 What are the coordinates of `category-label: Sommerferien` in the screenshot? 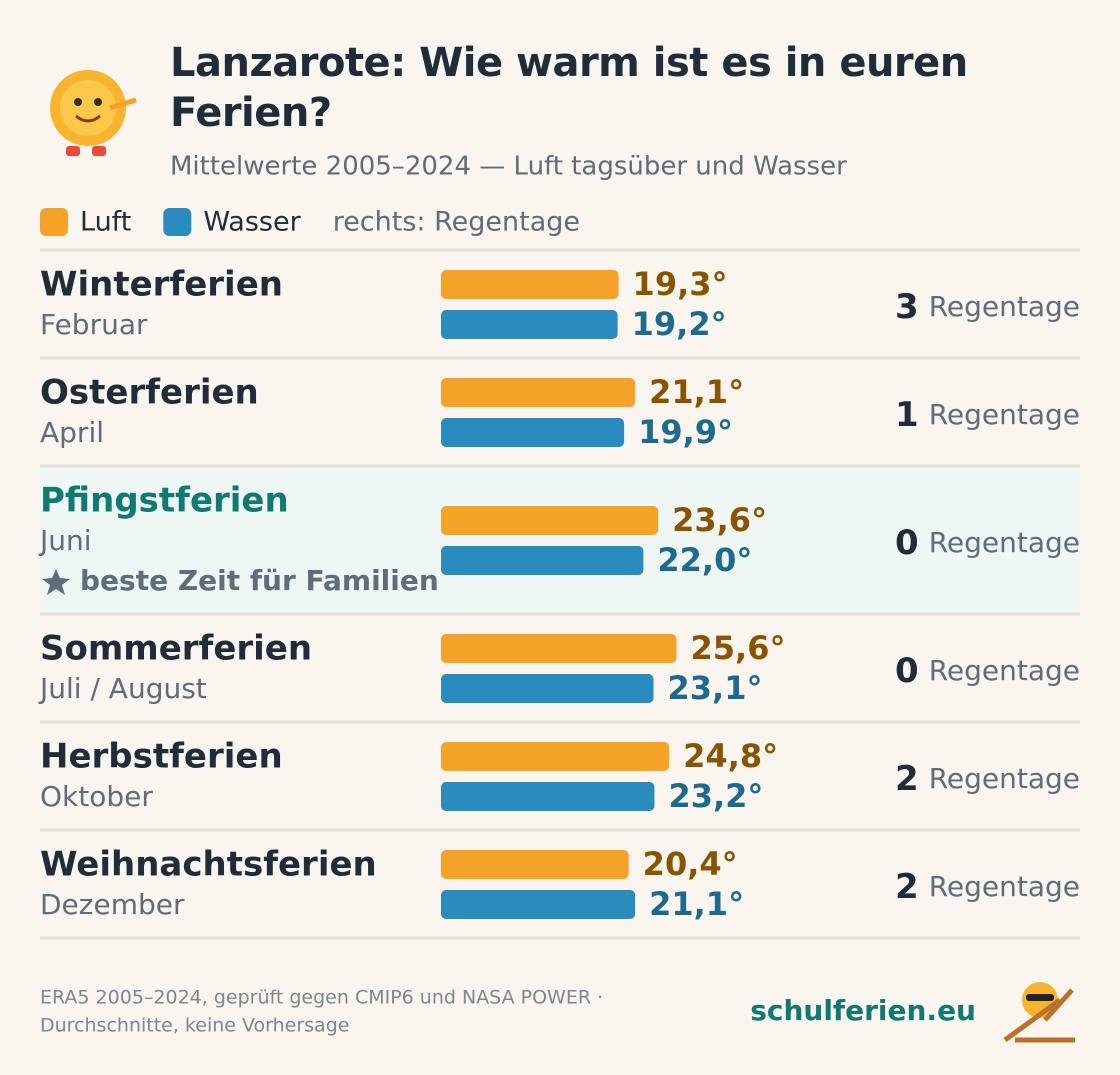 It's located at (176, 649).